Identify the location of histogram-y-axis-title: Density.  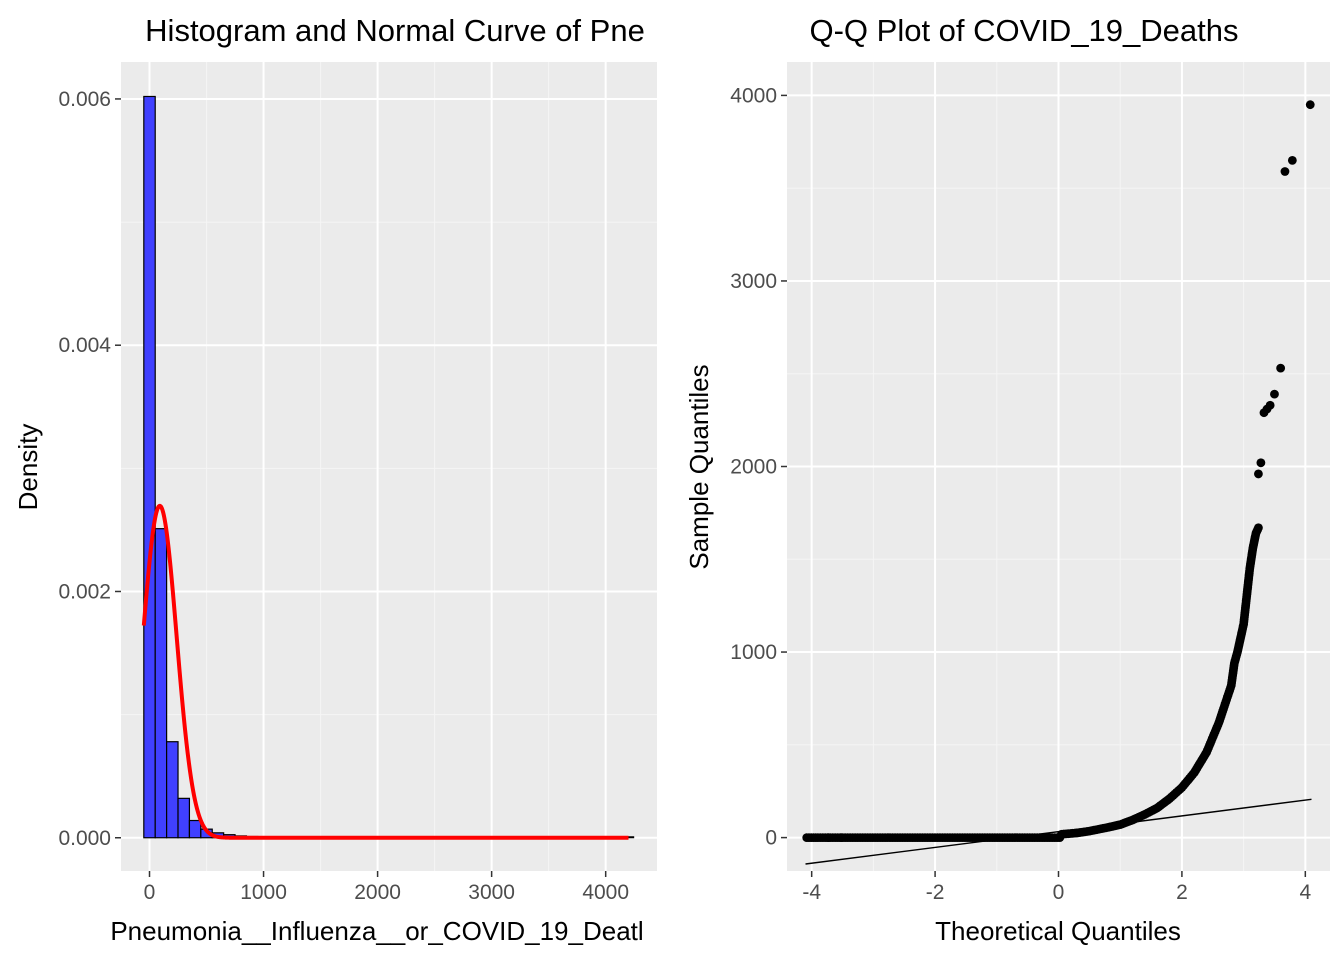
(28, 467).